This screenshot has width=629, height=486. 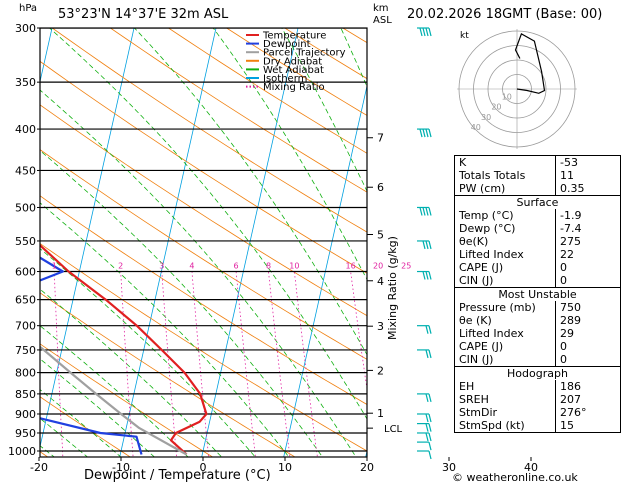 What do you see at coordinates (54, 266) in the screenshot?
I see `mixing-ratio-value-label: 1` at bounding box center [54, 266].